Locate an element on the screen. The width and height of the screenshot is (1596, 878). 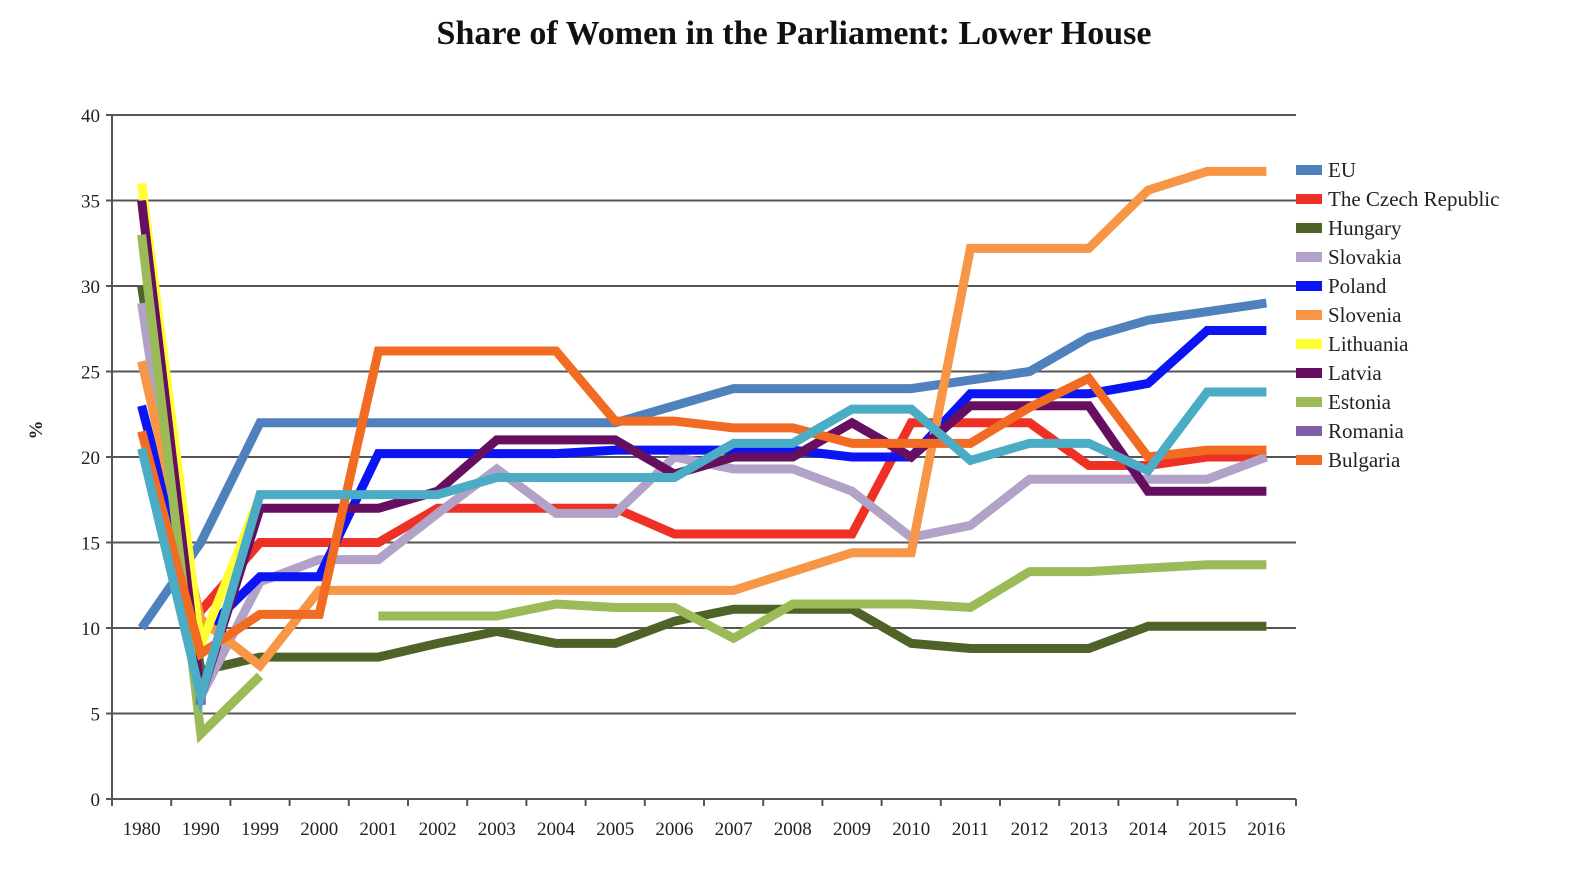
y-tick-label: 20 is located at coordinates (90, 458).